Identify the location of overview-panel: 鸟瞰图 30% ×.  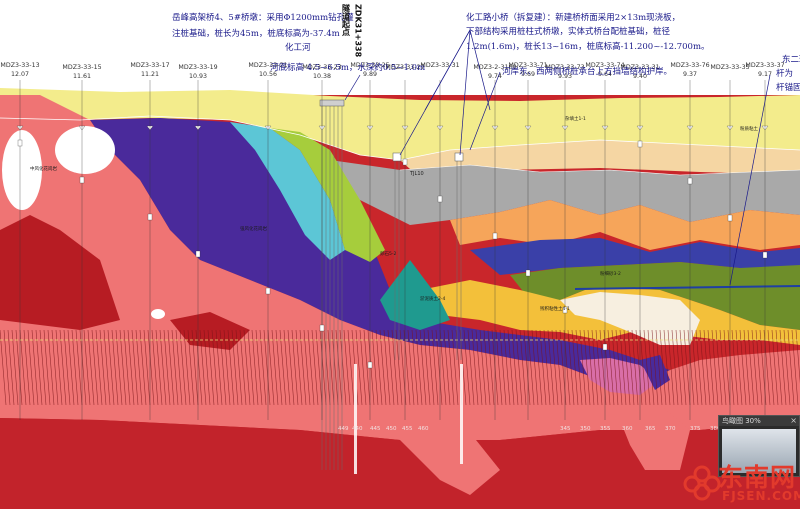
(759, 446).